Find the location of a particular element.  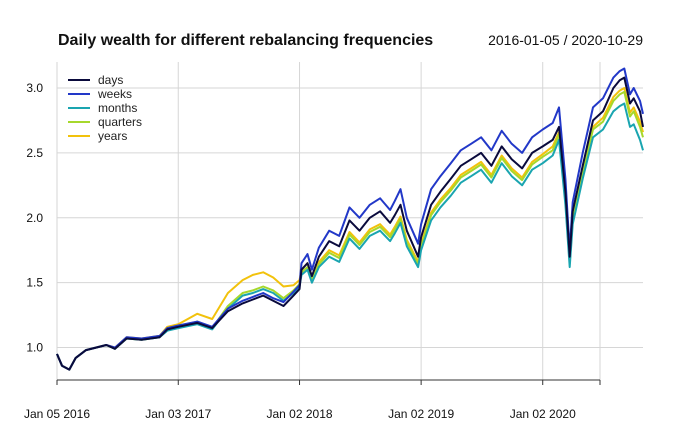

y-tick-label: 1.5 is located at coordinates (34, 283).